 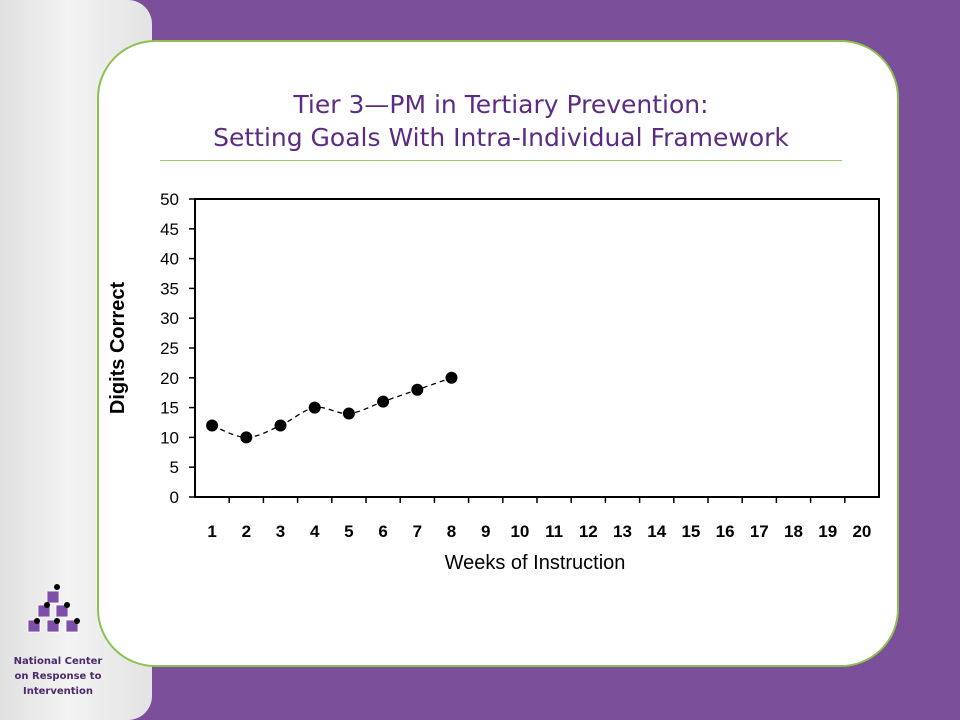 I want to click on x-tick-label: 6, so click(x=382, y=531).